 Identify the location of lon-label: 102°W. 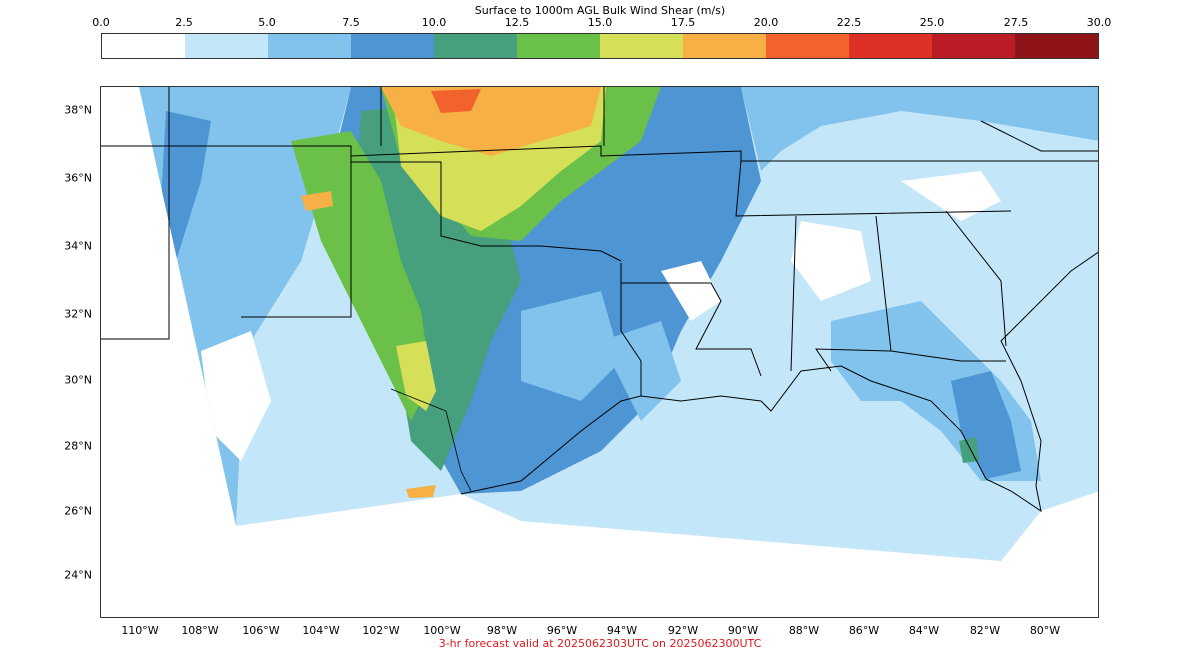
(381, 630).